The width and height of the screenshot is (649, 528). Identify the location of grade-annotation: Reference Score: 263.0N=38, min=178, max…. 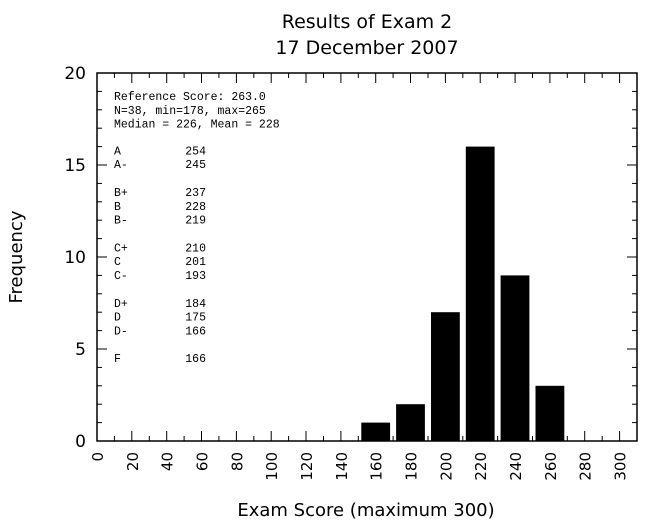
(197, 228).